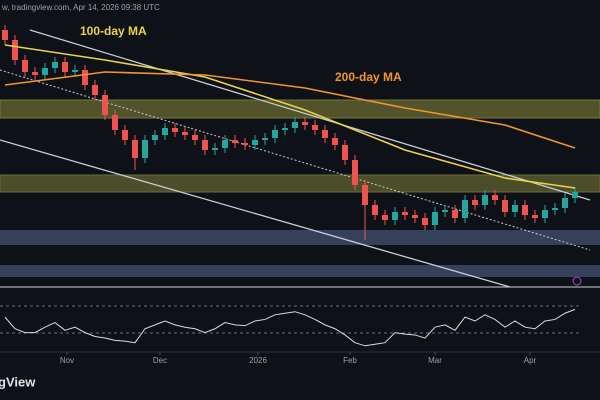 This screenshot has height=400, width=600. What do you see at coordinates (113, 31) in the screenshot?
I see `ma-label: 100-day MA` at bounding box center [113, 31].